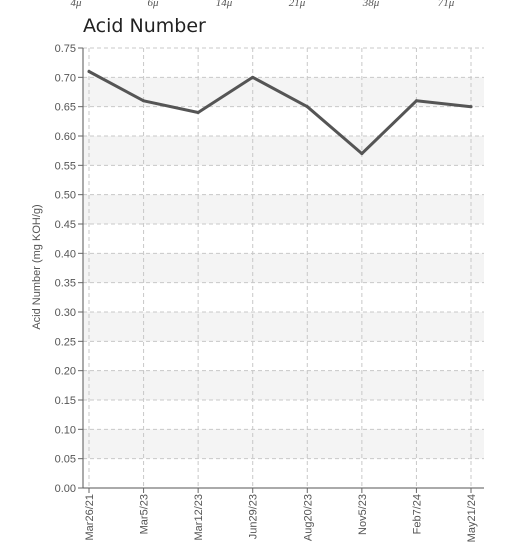 Image resolution: width=508 pixels, height=549 pixels. I want to click on y-tick-label: 0.55, so click(65, 166).